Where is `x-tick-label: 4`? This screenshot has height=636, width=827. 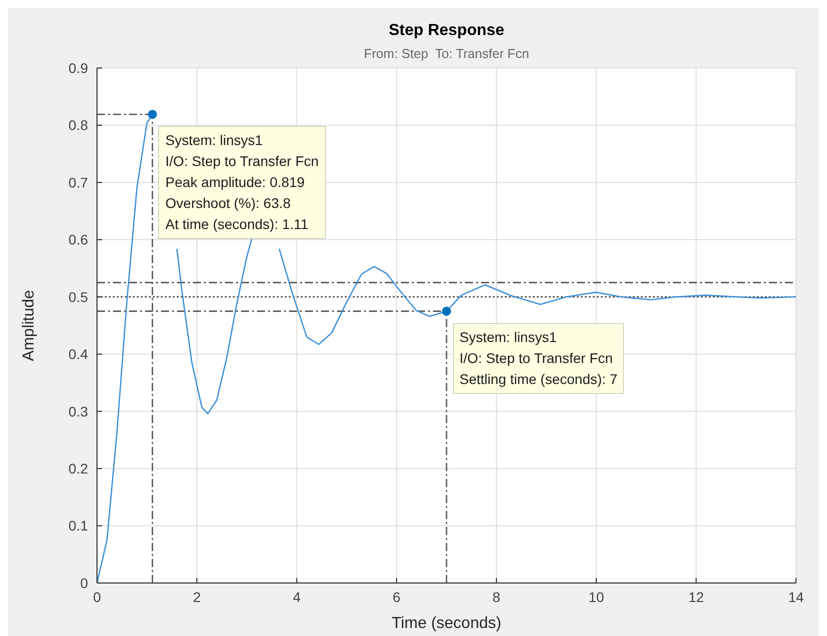 x-tick-label: 4 is located at coordinates (296, 596).